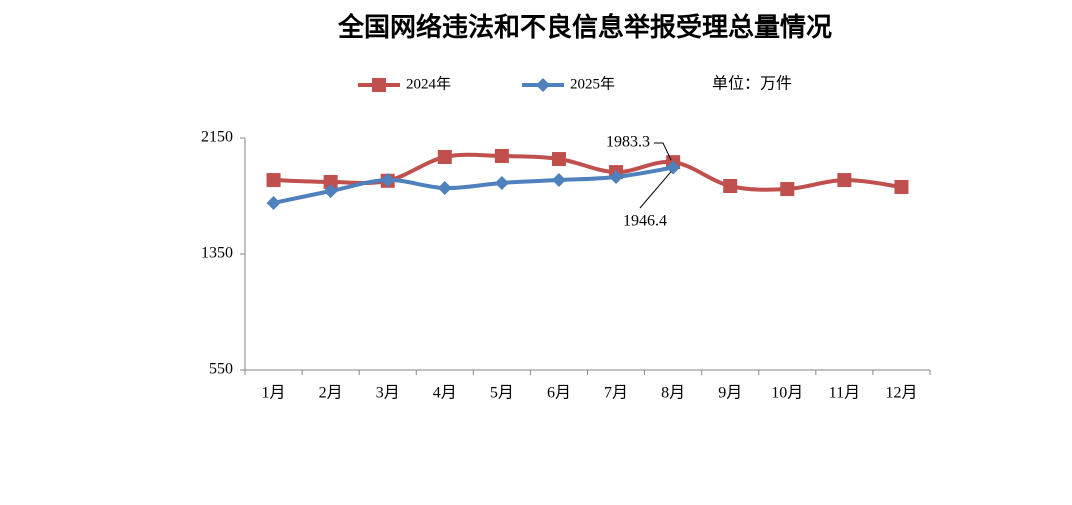 Image resolution: width=1072 pixels, height=505 pixels. Describe the element at coordinates (502, 393) in the screenshot. I see `x-tick-label: 5月` at that location.